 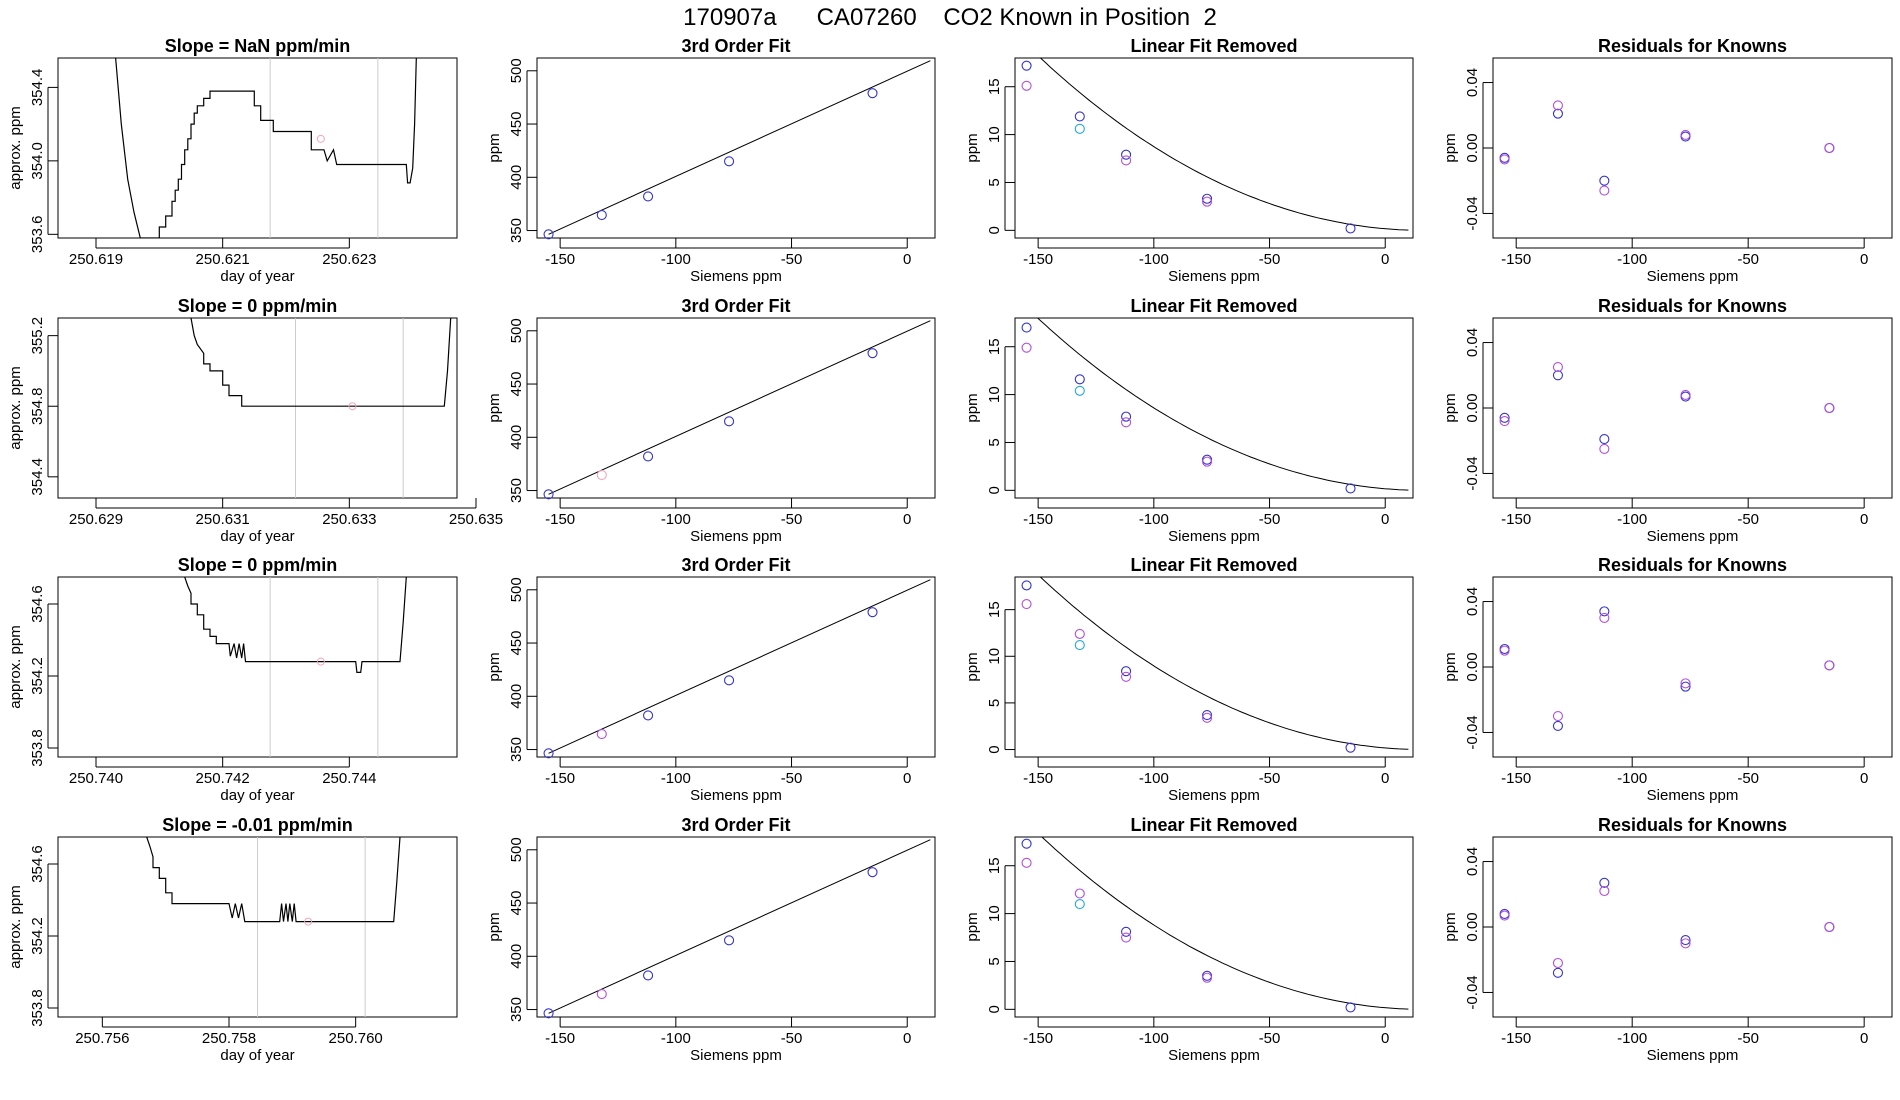 I want to click on panel-0-1-x-tick-label: 0, so click(x=907, y=259).